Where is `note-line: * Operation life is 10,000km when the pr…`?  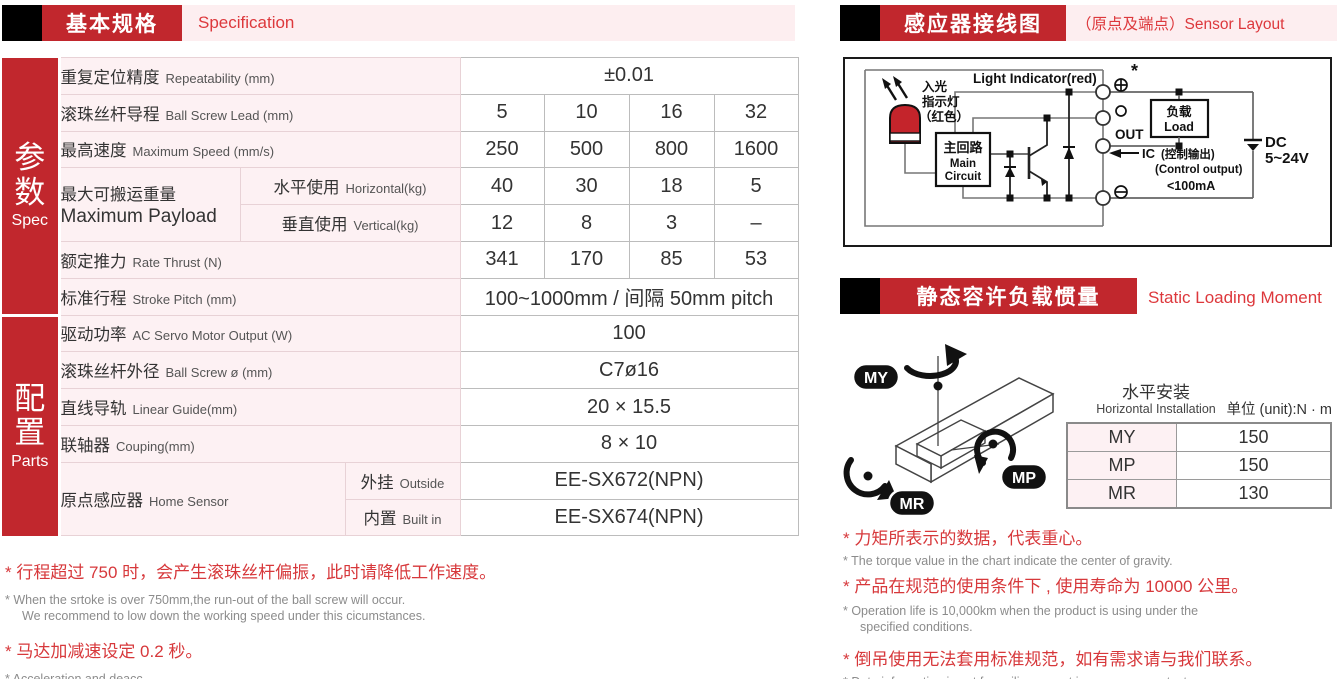 note-line: * Operation life is 10,000km when the pr… is located at coordinates (1021, 611).